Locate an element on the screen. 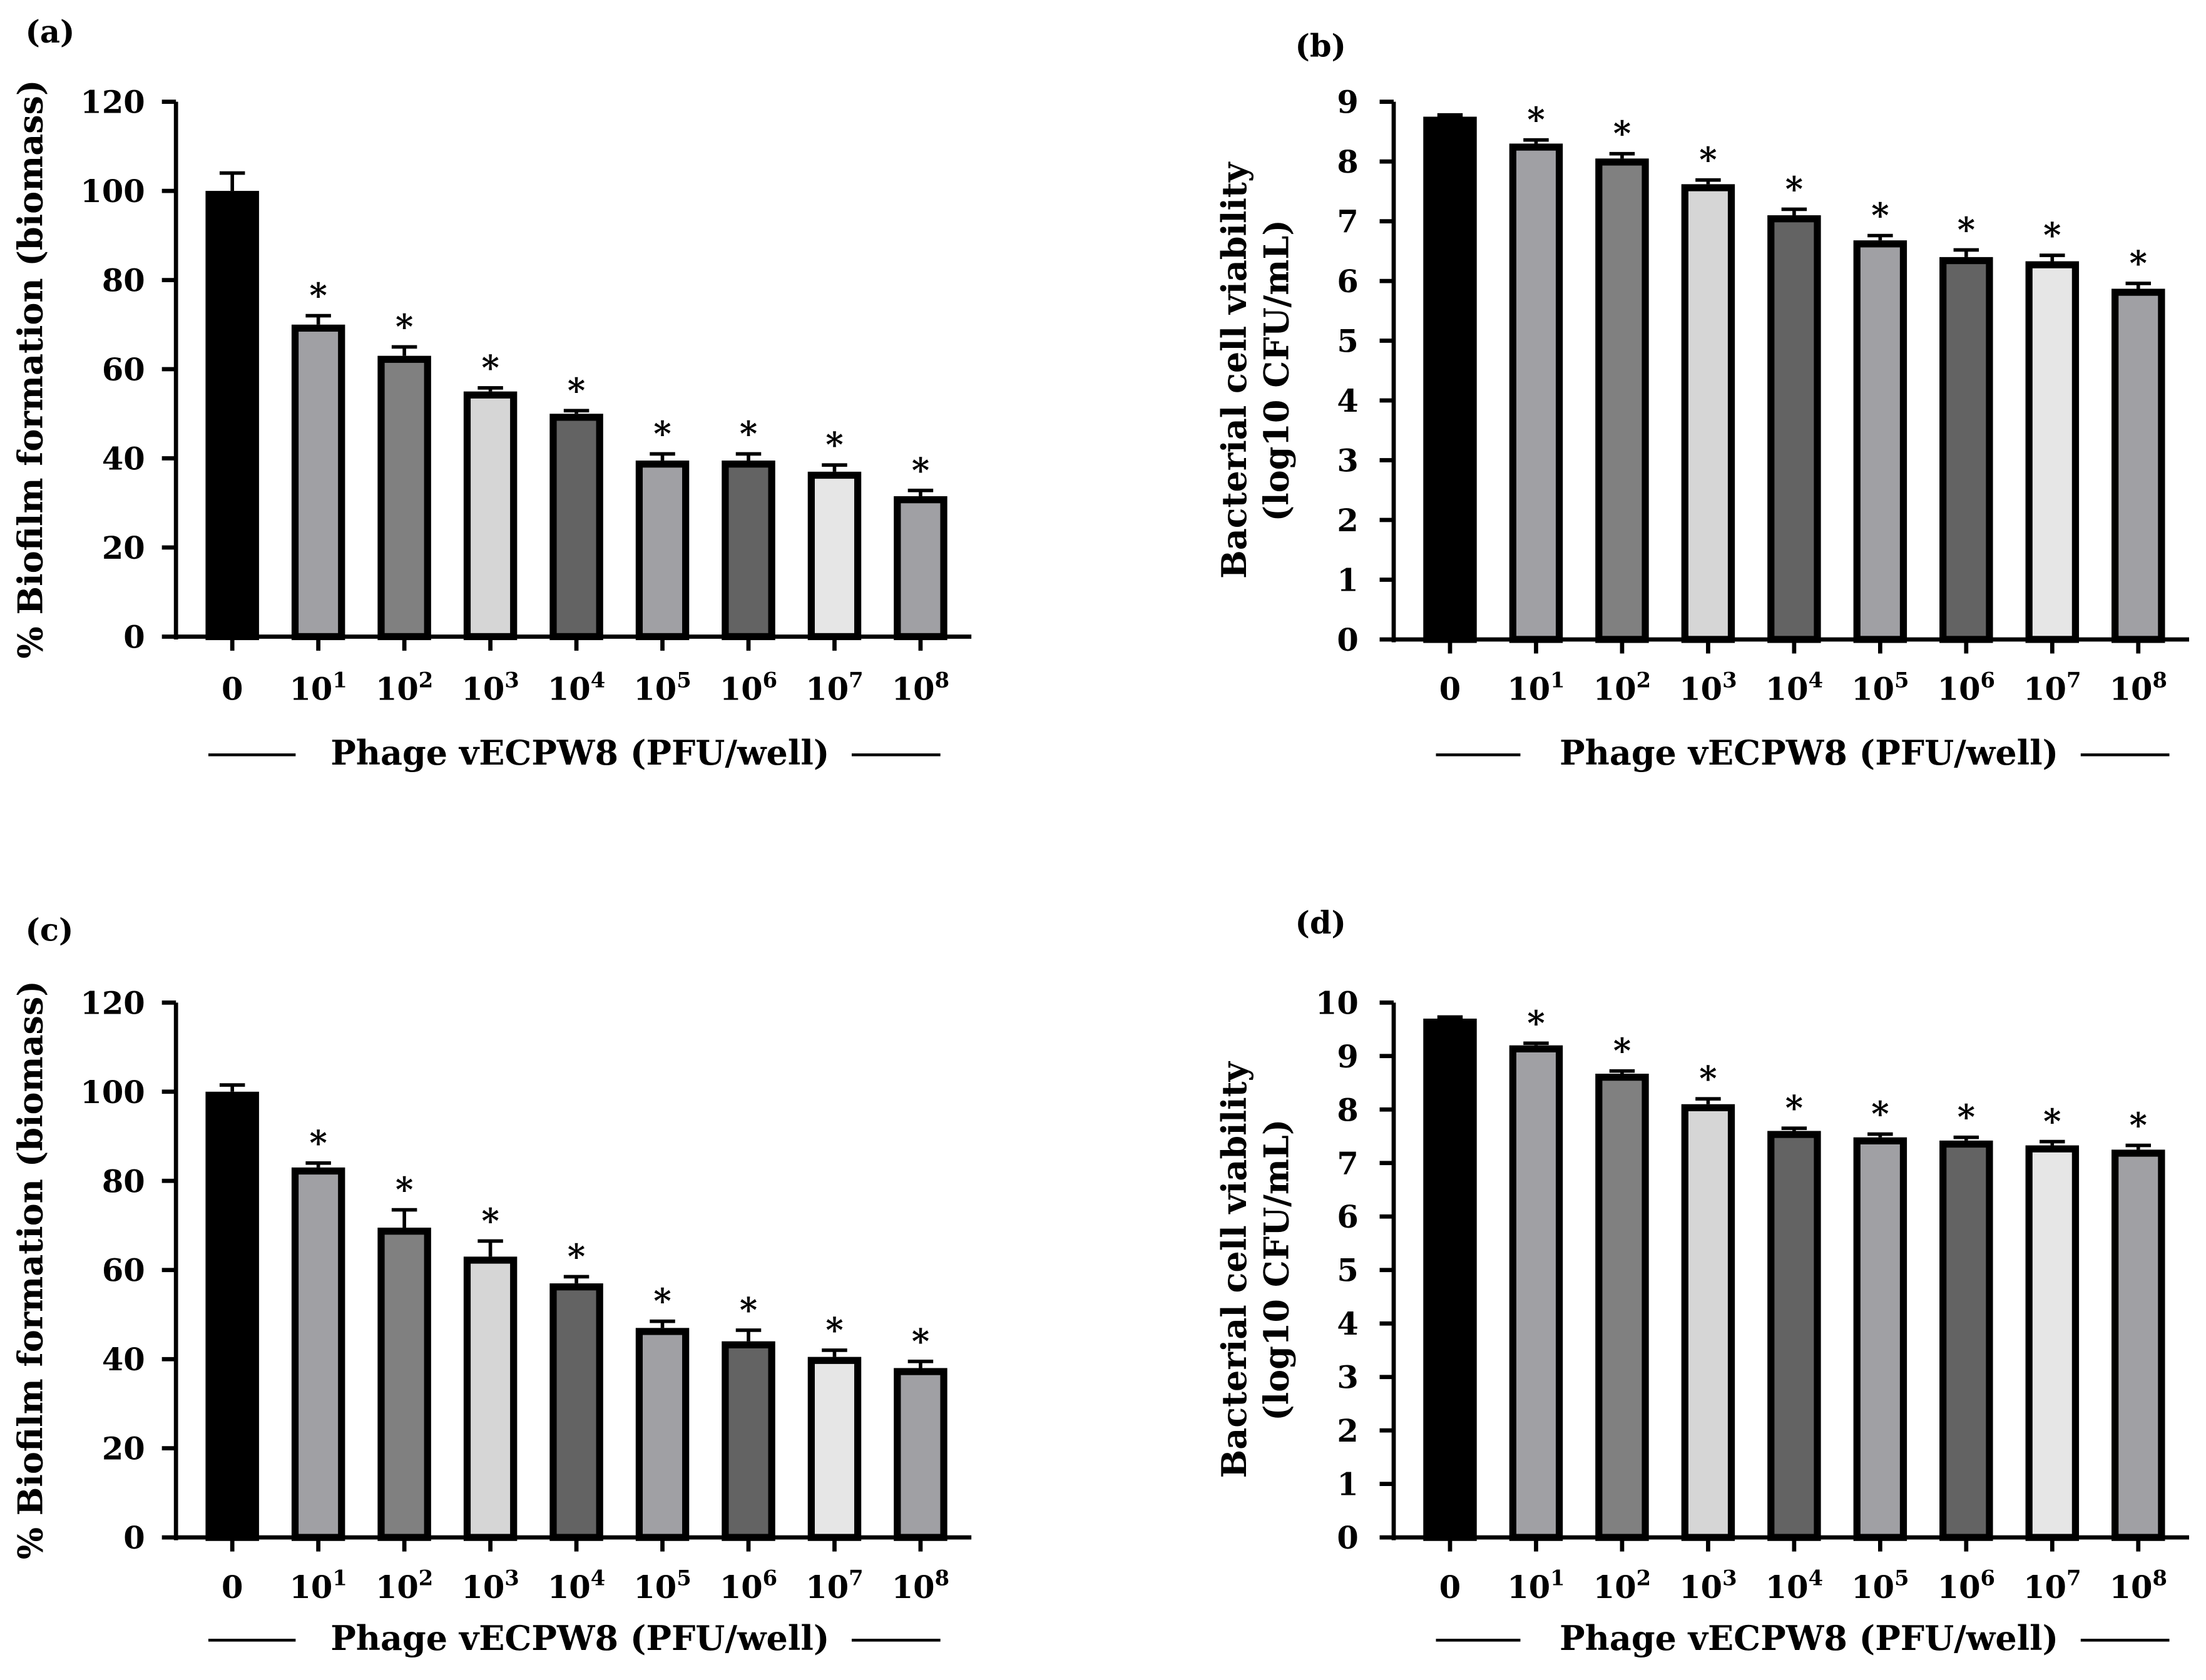 The image size is (2206, 1680). x-tick-label-exponent: 8 is located at coordinates (942, 1578).